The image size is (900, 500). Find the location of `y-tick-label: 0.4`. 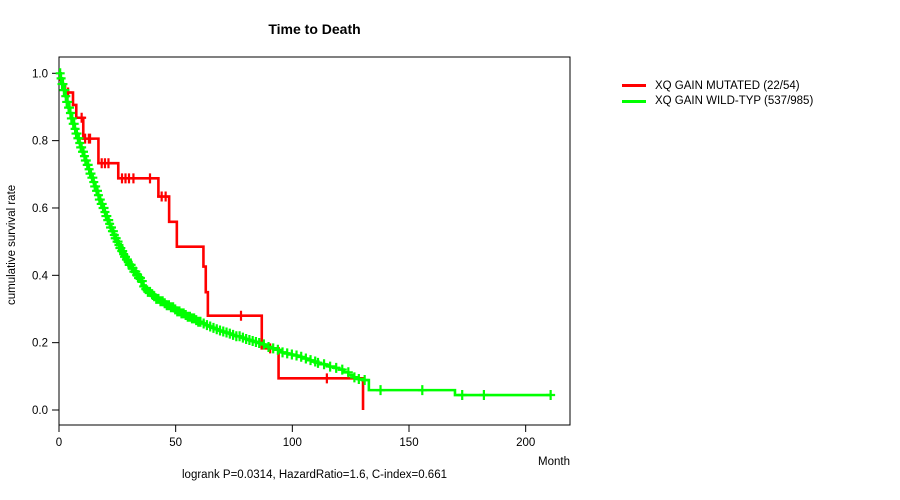

y-tick-label: 0.4 is located at coordinates (40, 276).